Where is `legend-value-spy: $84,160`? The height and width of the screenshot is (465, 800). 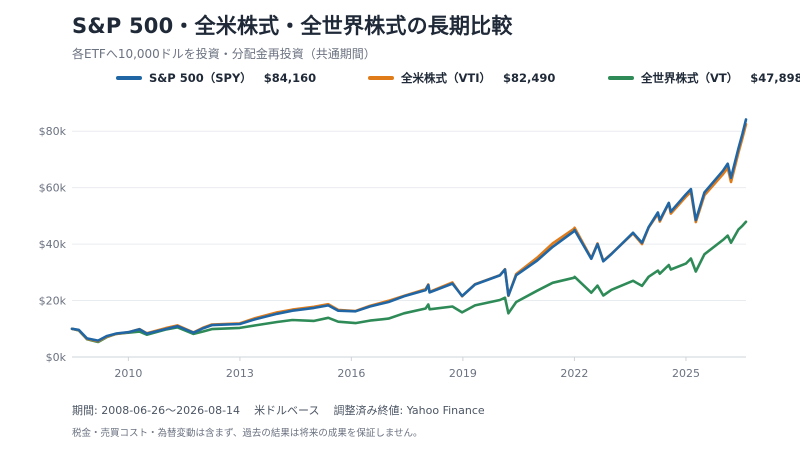
legend-value-spy: $84,160 is located at coordinates (290, 78).